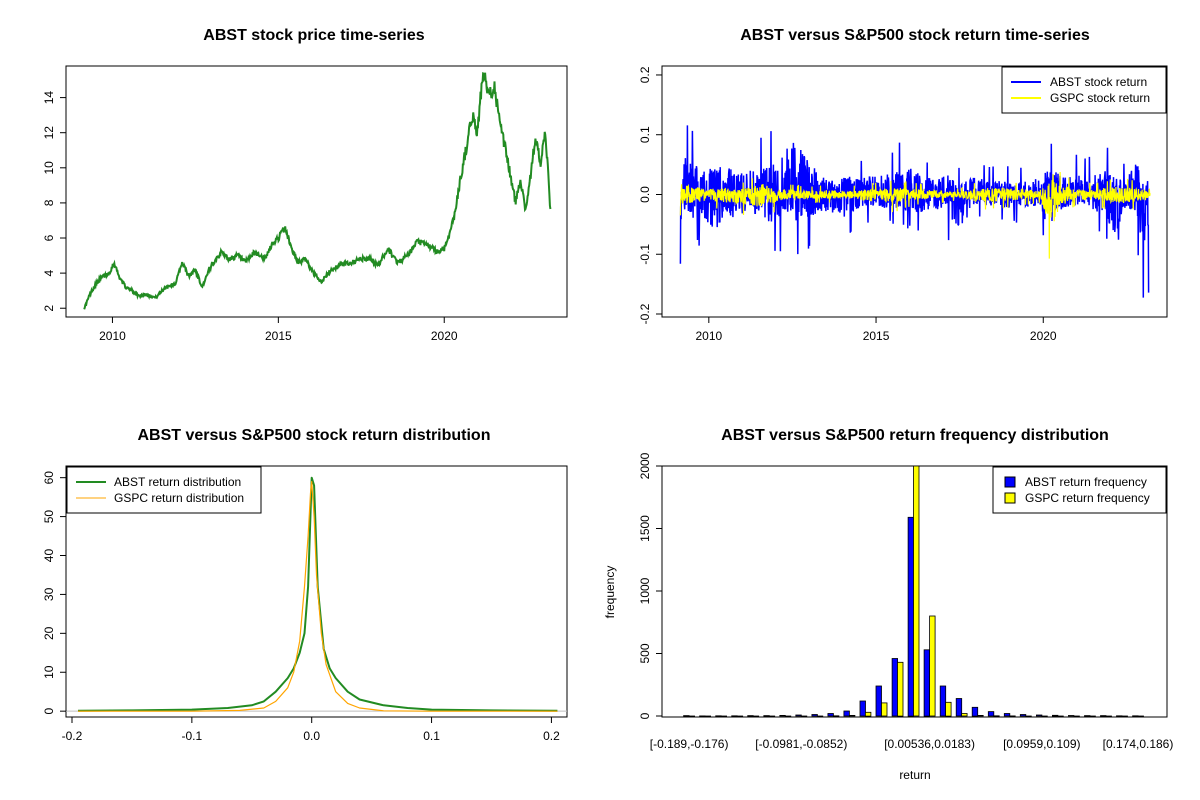 The height and width of the screenshot is (800, 1200). What do you see at coordinates (49, 308) in the screenshot?
I see `y-tick-label: 2` at bounding box center [49, 308].